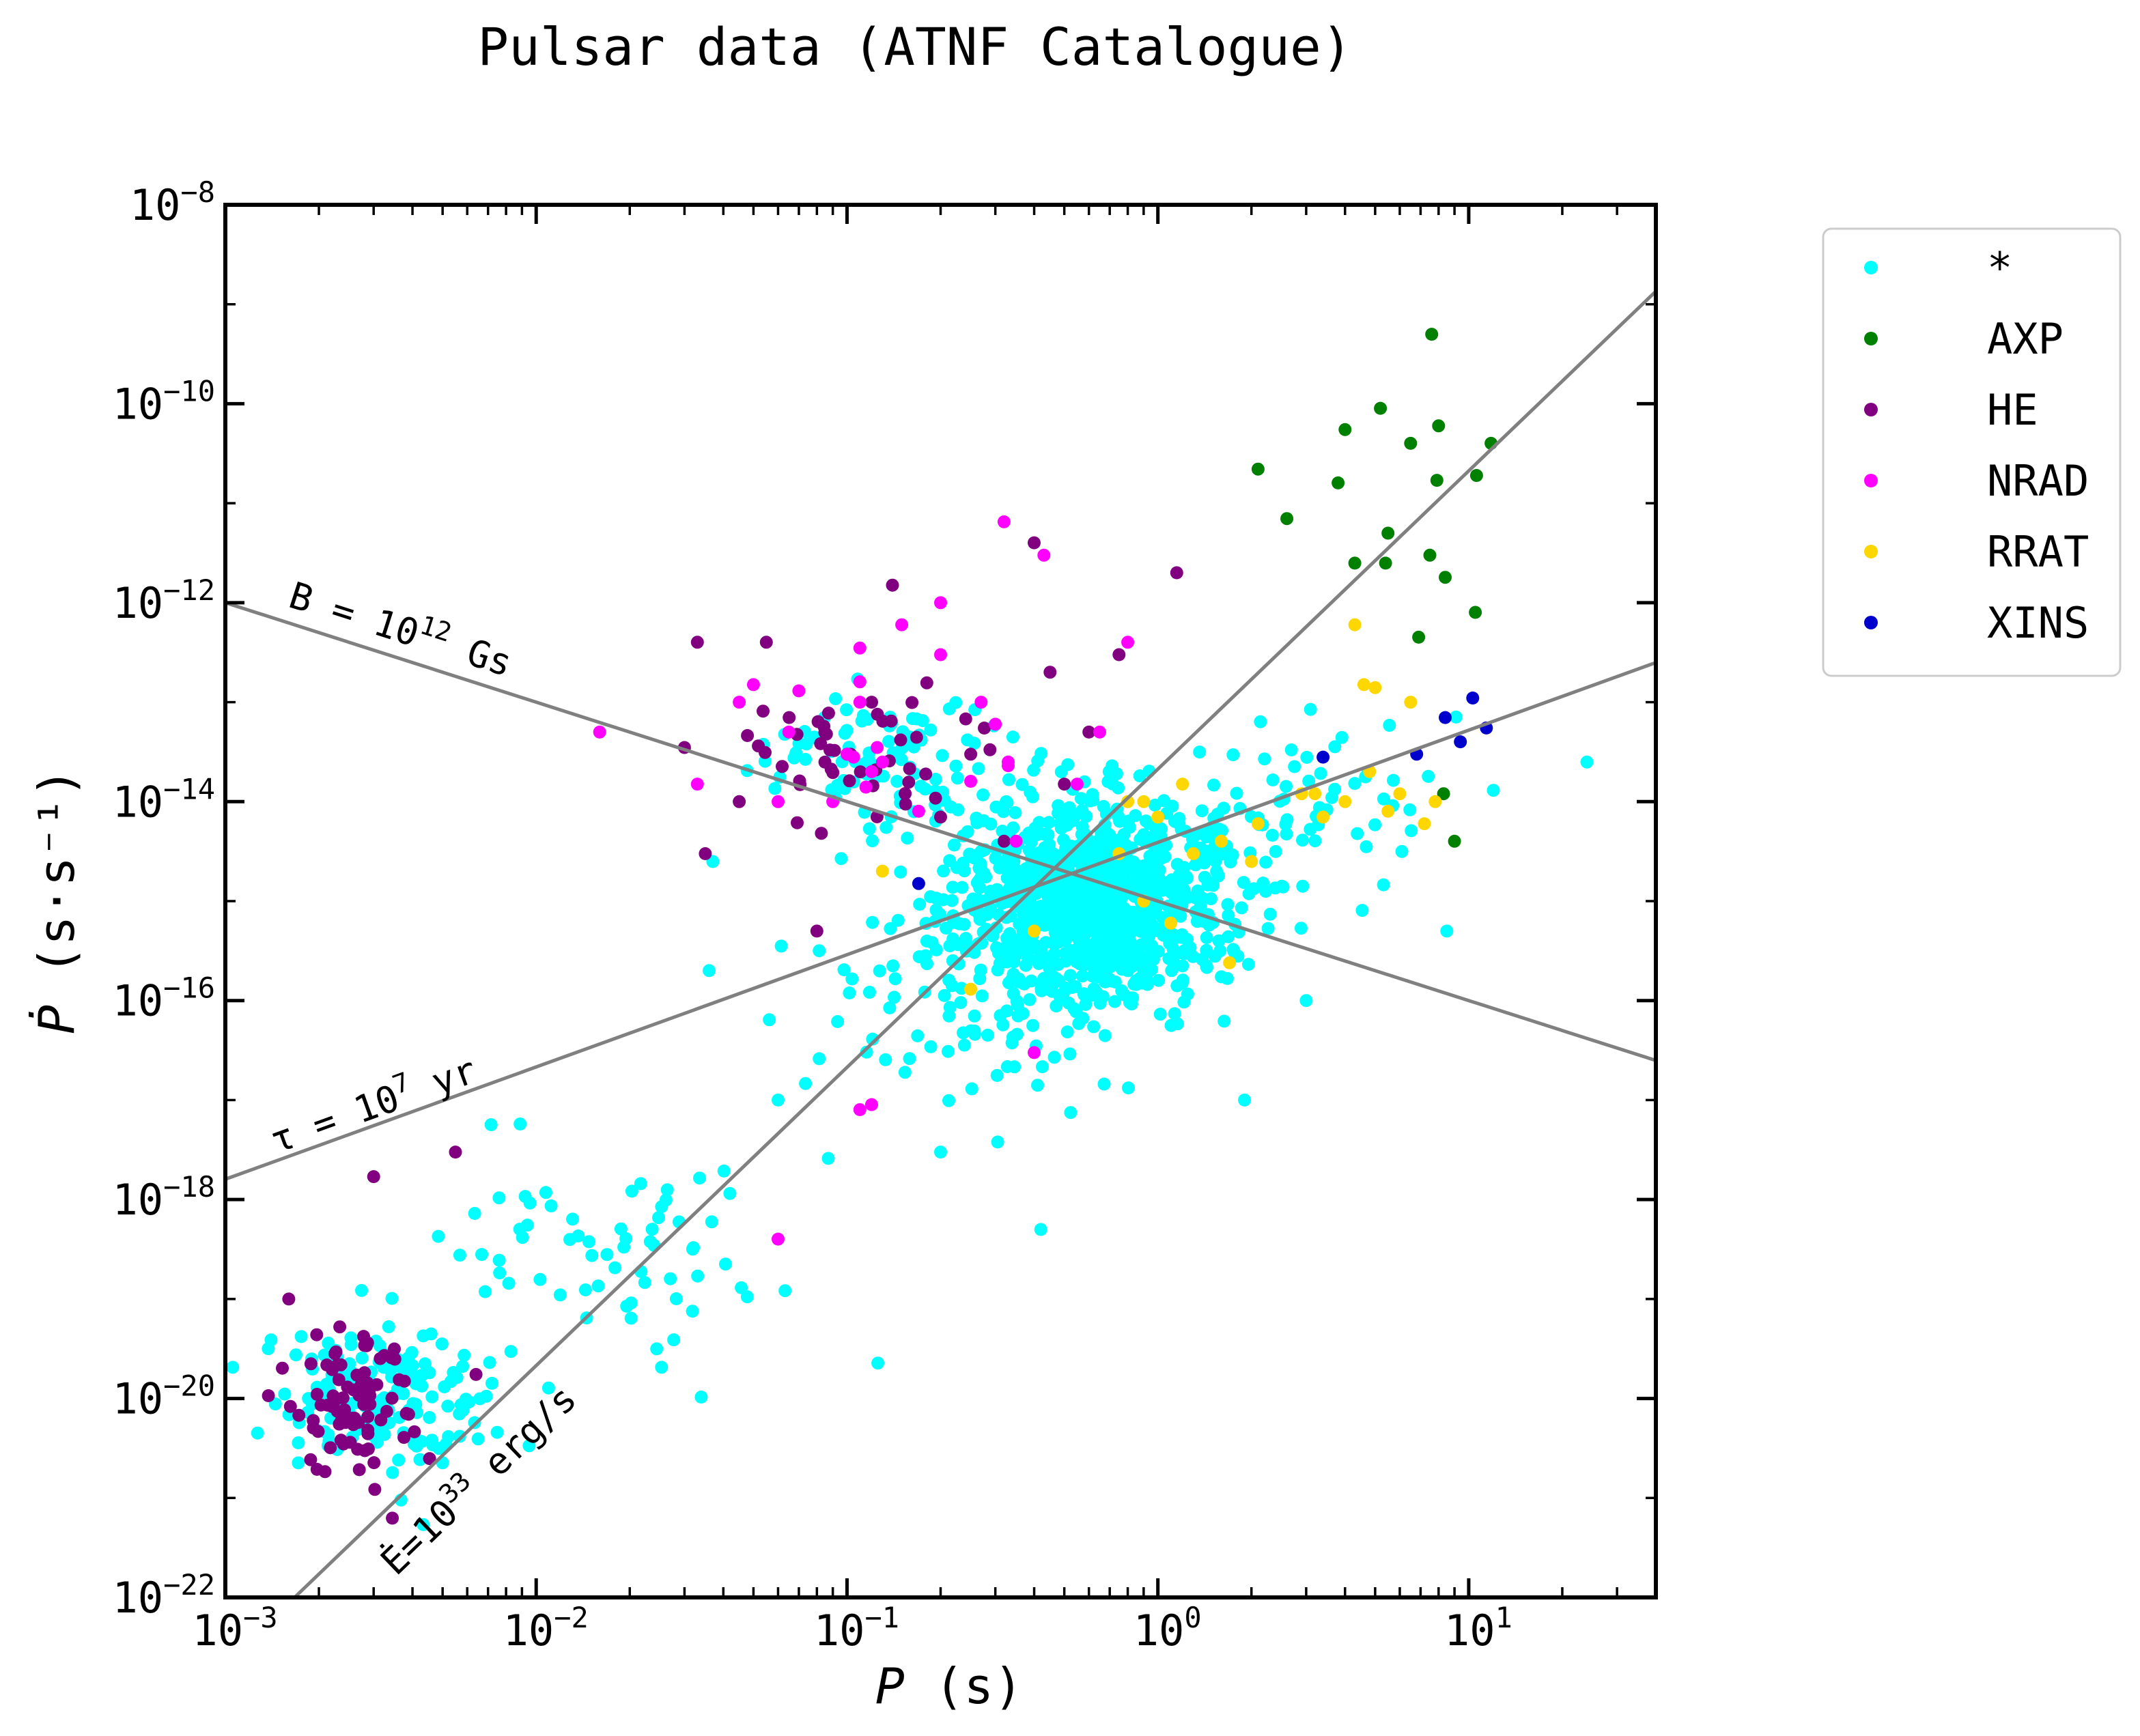  What do you see at coordinates (234, 1628) in the screenshot?
I see `x-tick-label: 10−3` at bounding box center [234, 1628].